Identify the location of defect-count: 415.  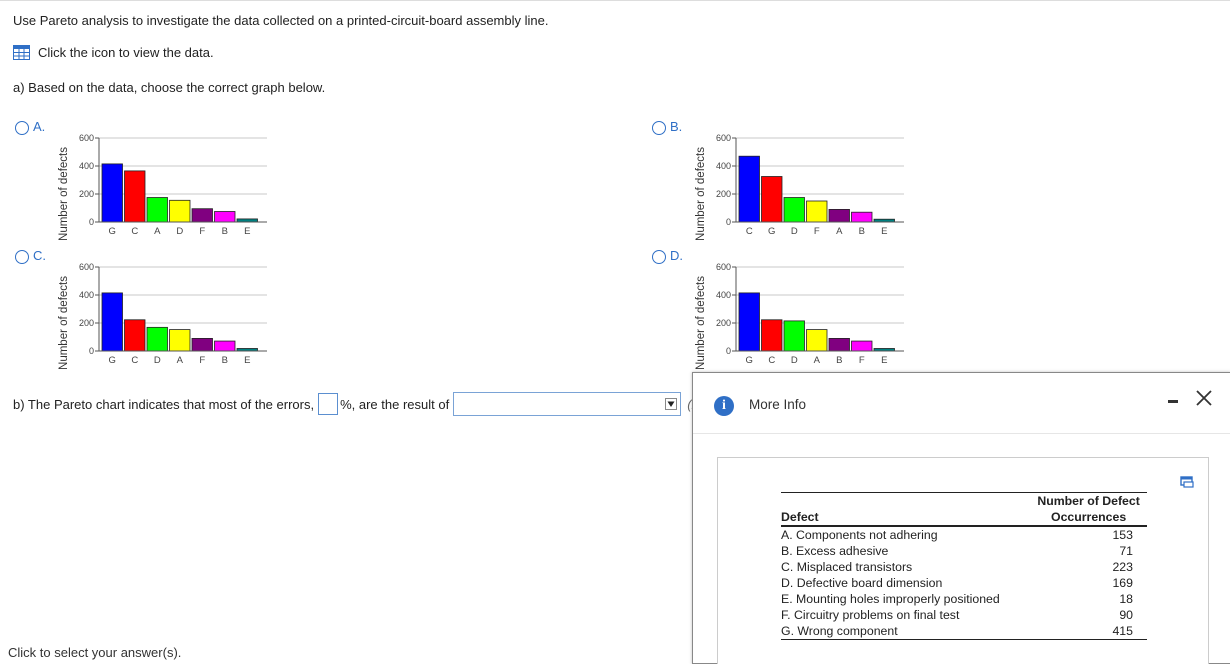
(1088, 631).